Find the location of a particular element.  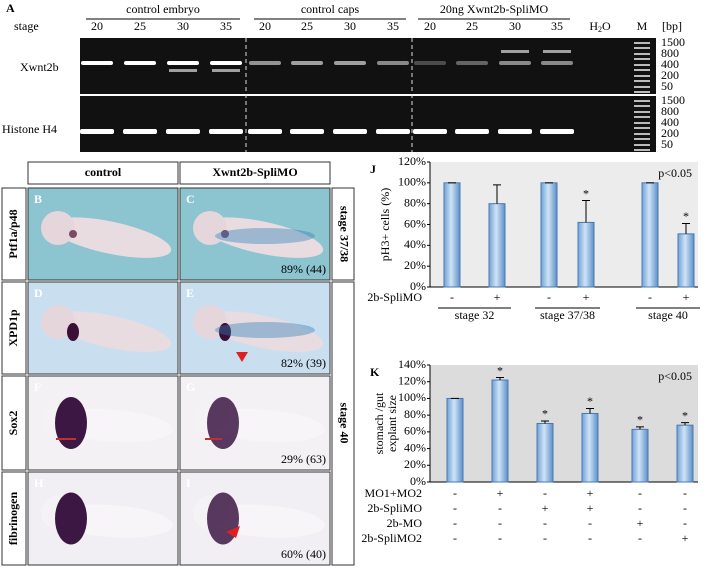

panel-letter: I is located at coordinates (188, 483).